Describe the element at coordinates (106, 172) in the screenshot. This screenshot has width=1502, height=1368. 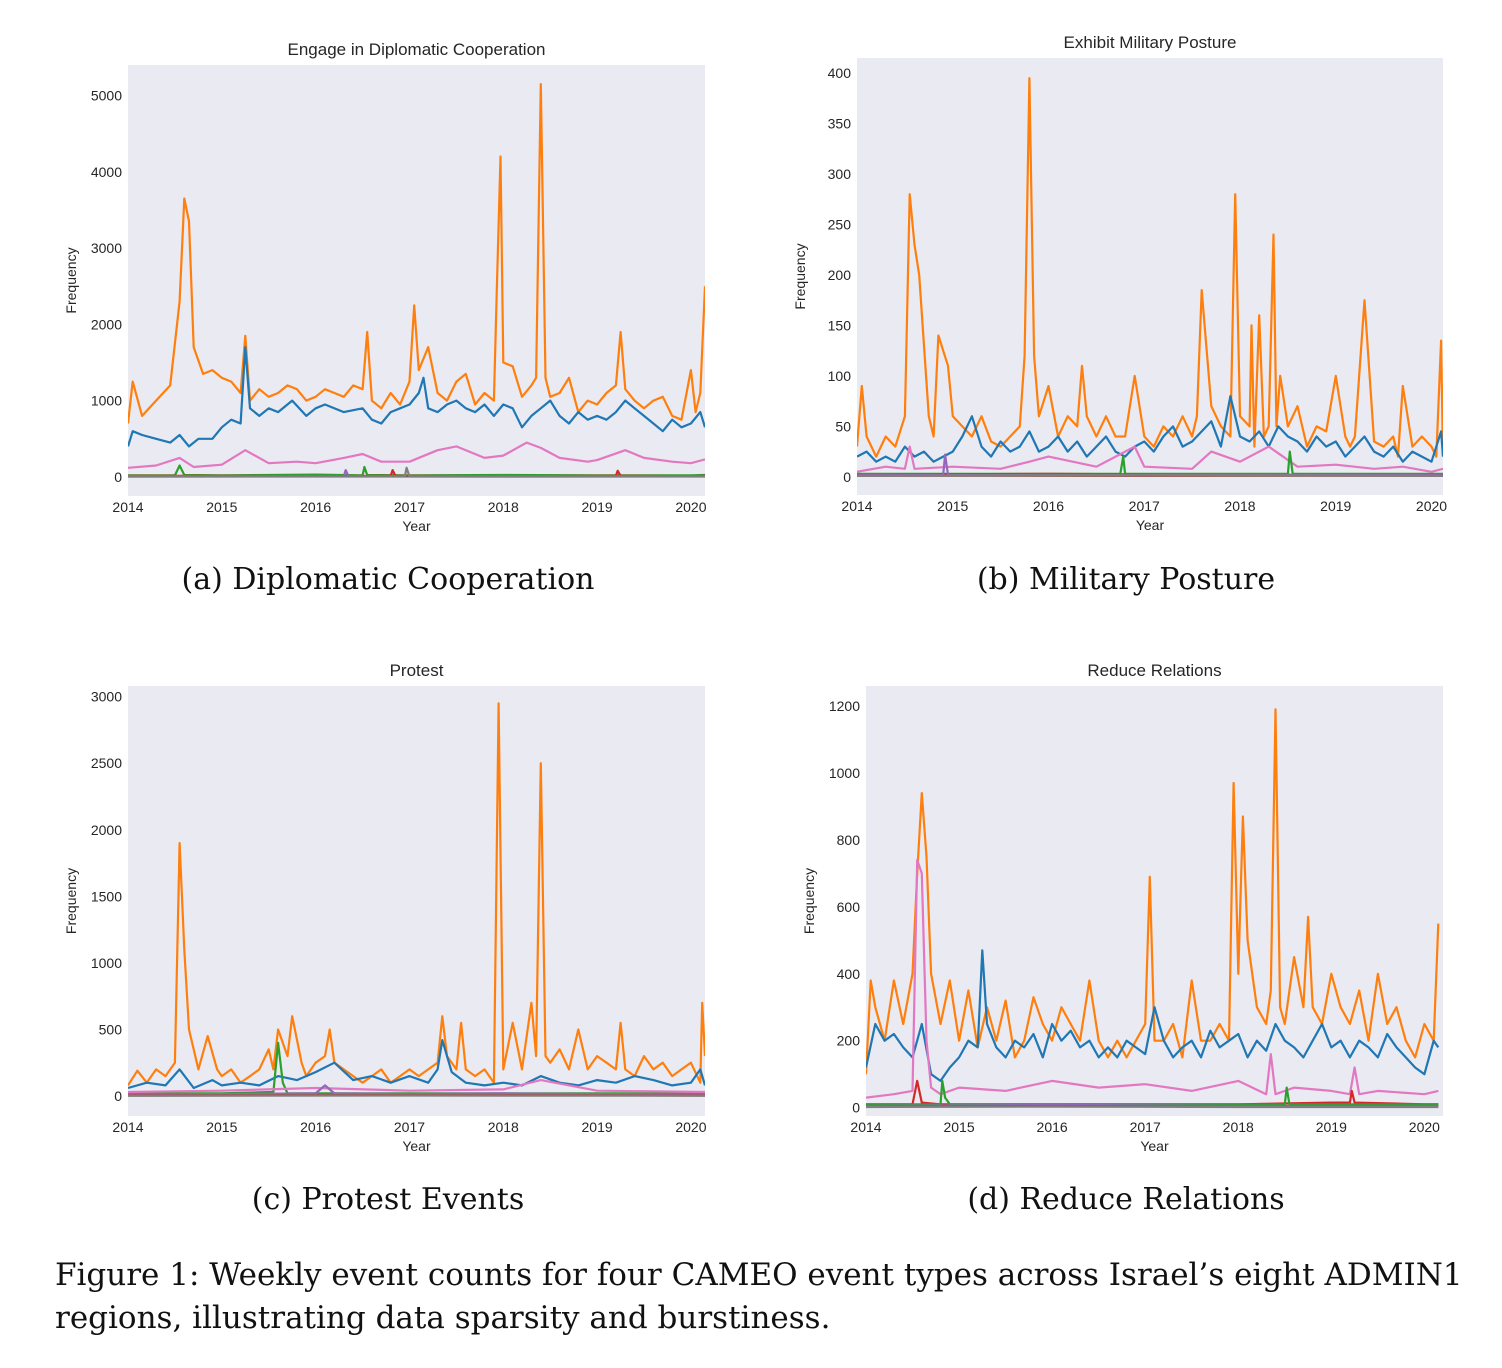
I see `y-tick-label: 4000` at that location.